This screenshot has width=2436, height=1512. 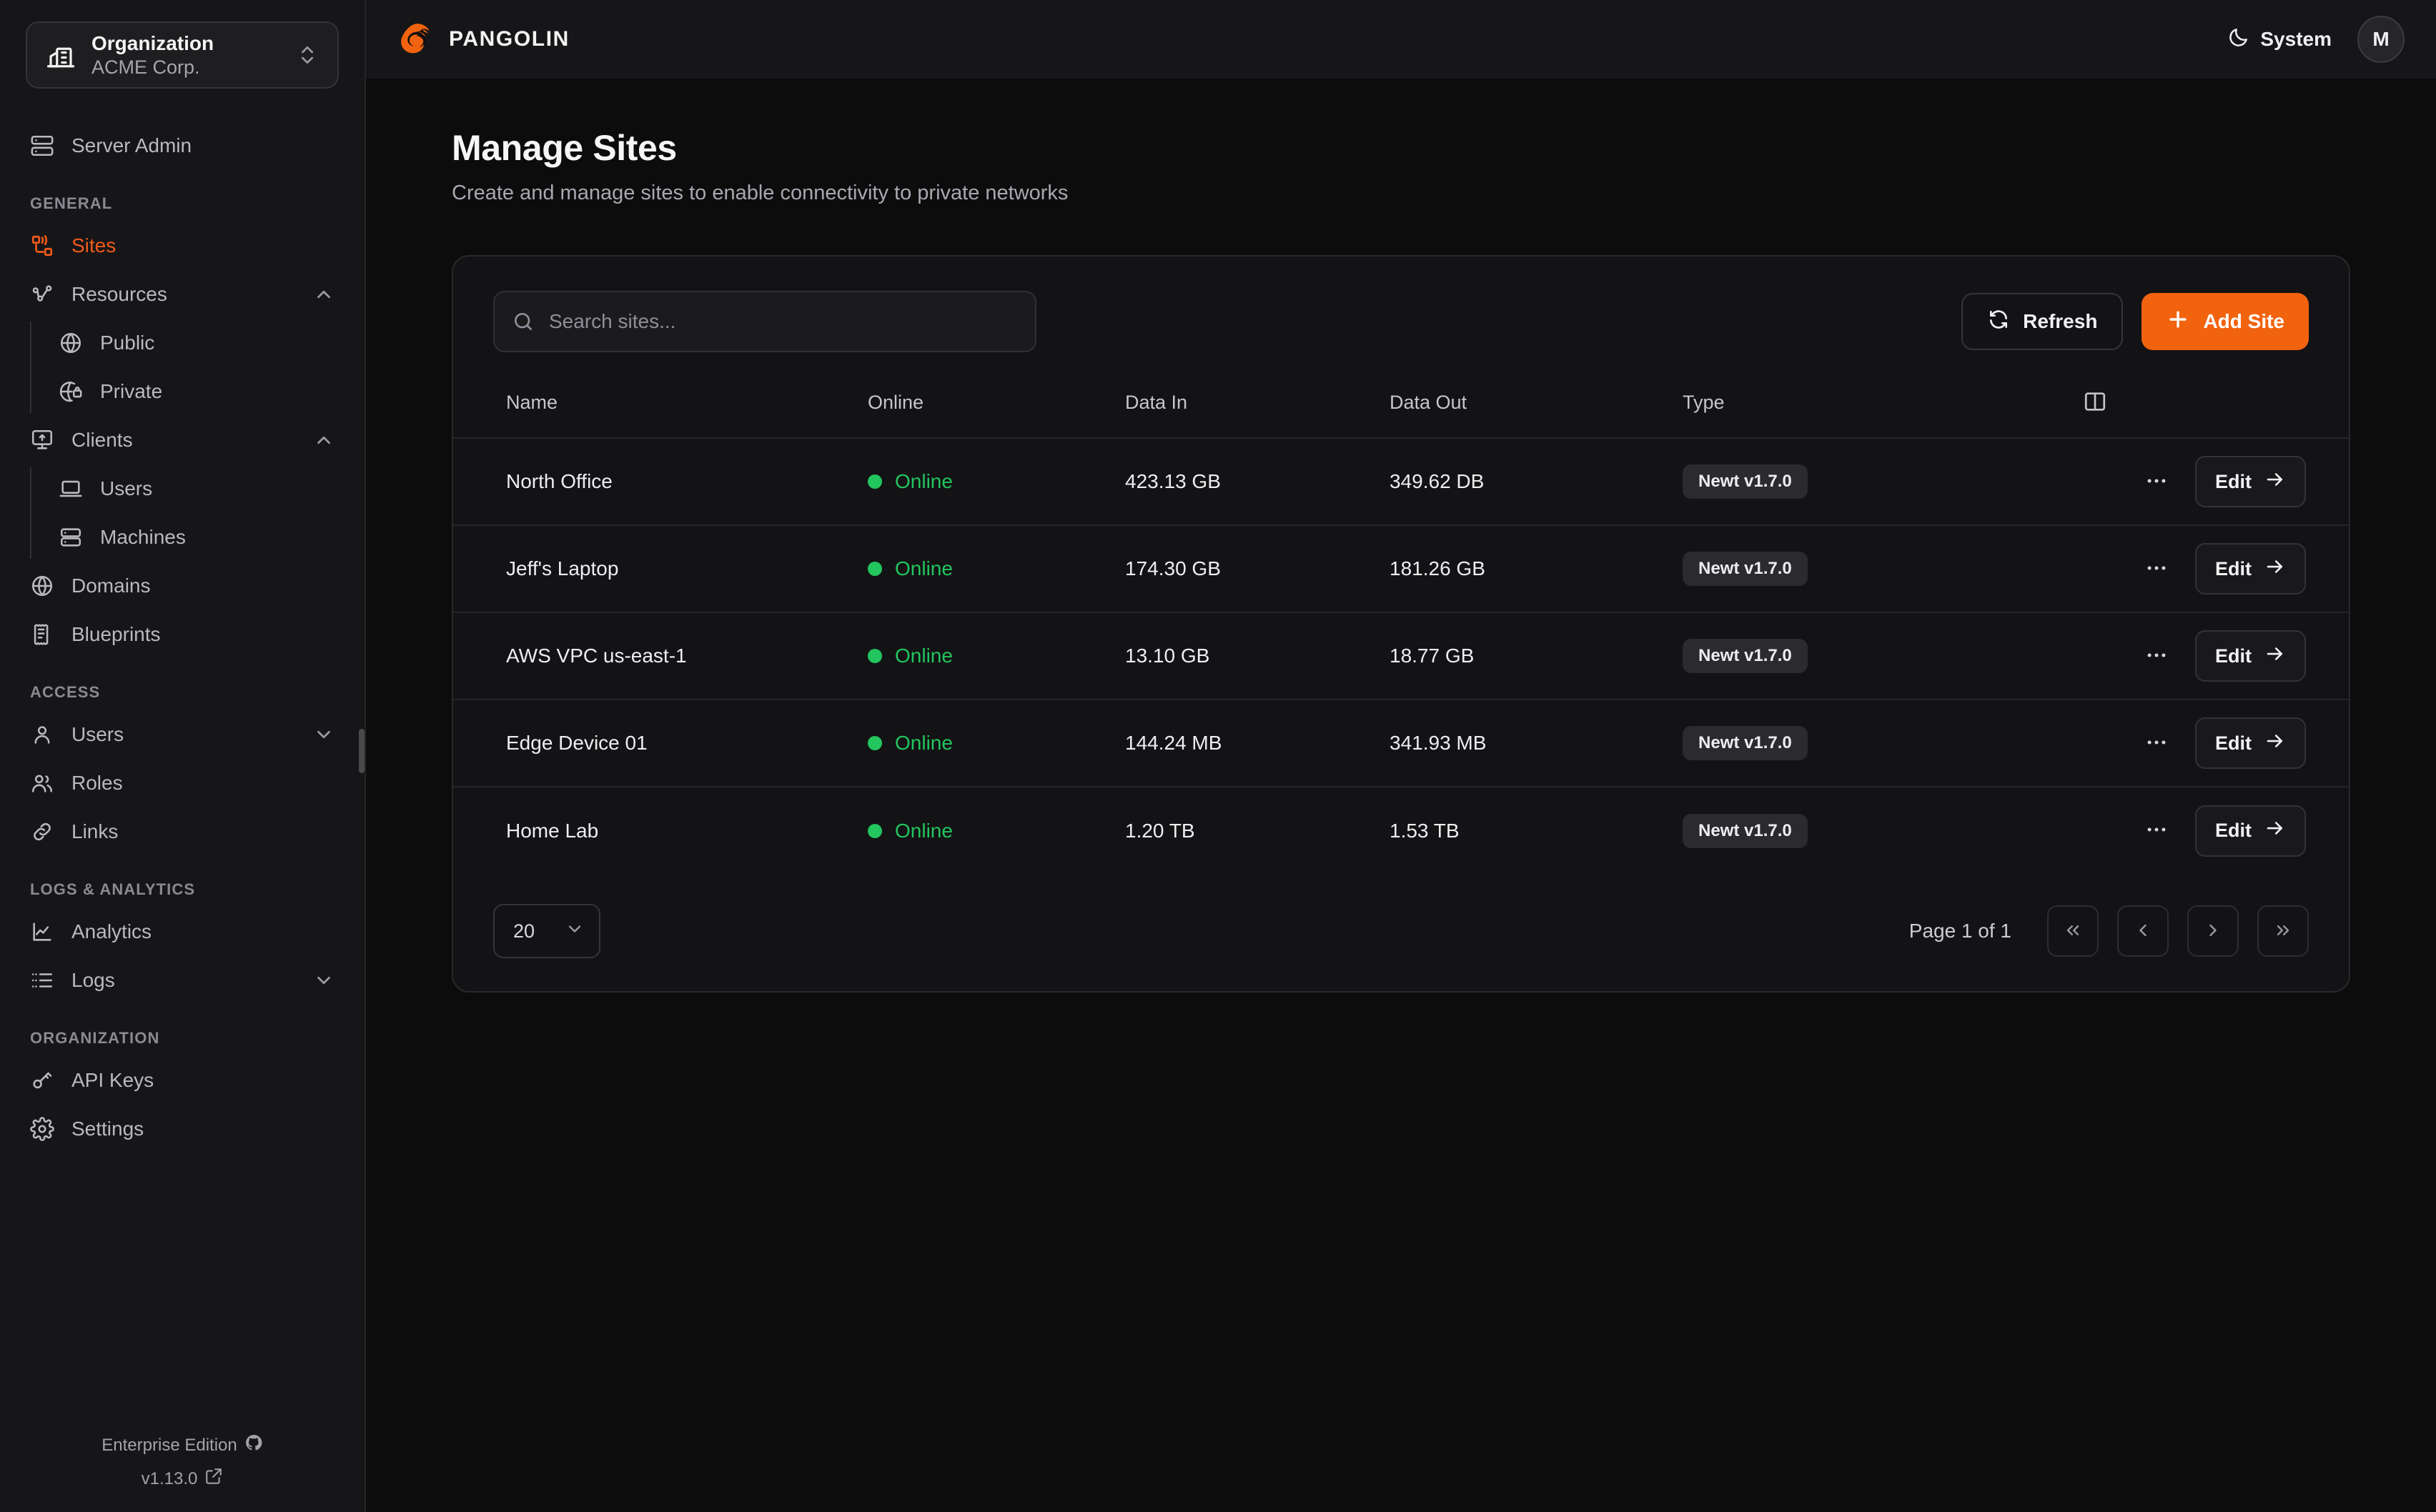 What do you see at coordinates (661, 408) in the screenshot?
I see `column-header-name: Name` at bounding box center [661, 408].